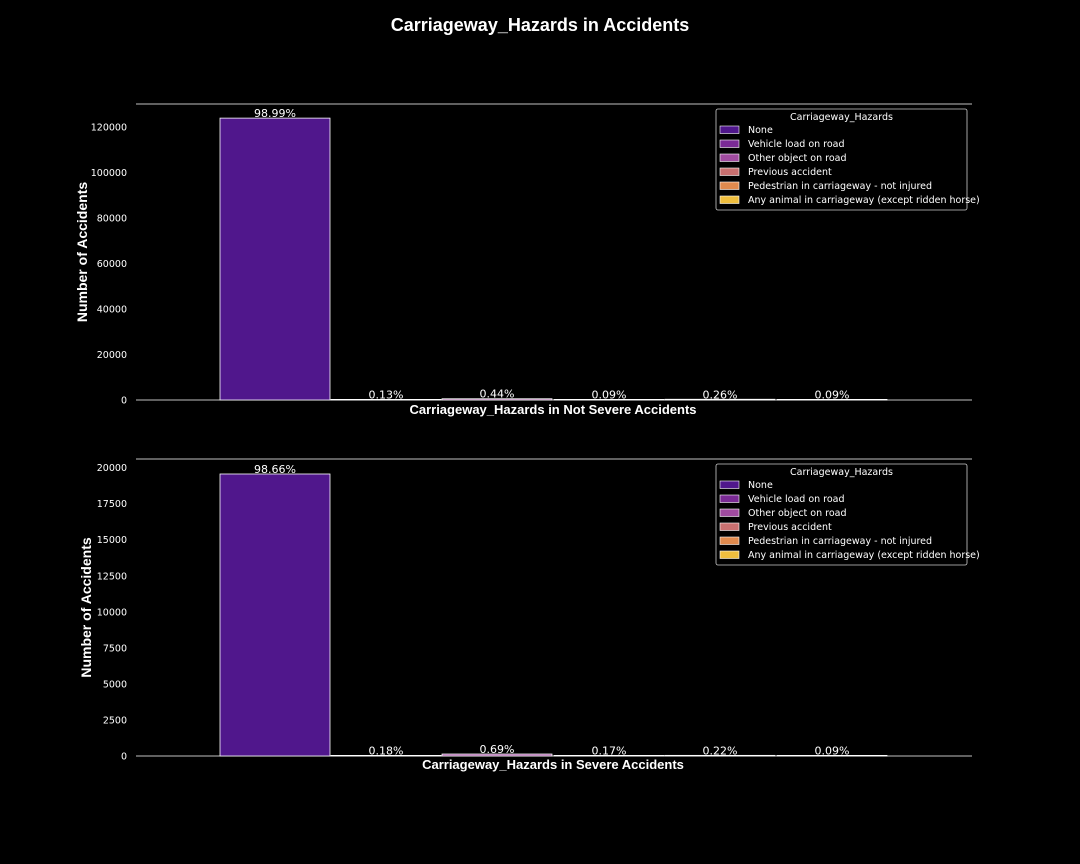 This screenshot has height=864, width=1080. Describe the element at coordinates (275, 469) in the screenshot. I see `bar-percent-label: 98.66%` at that location.